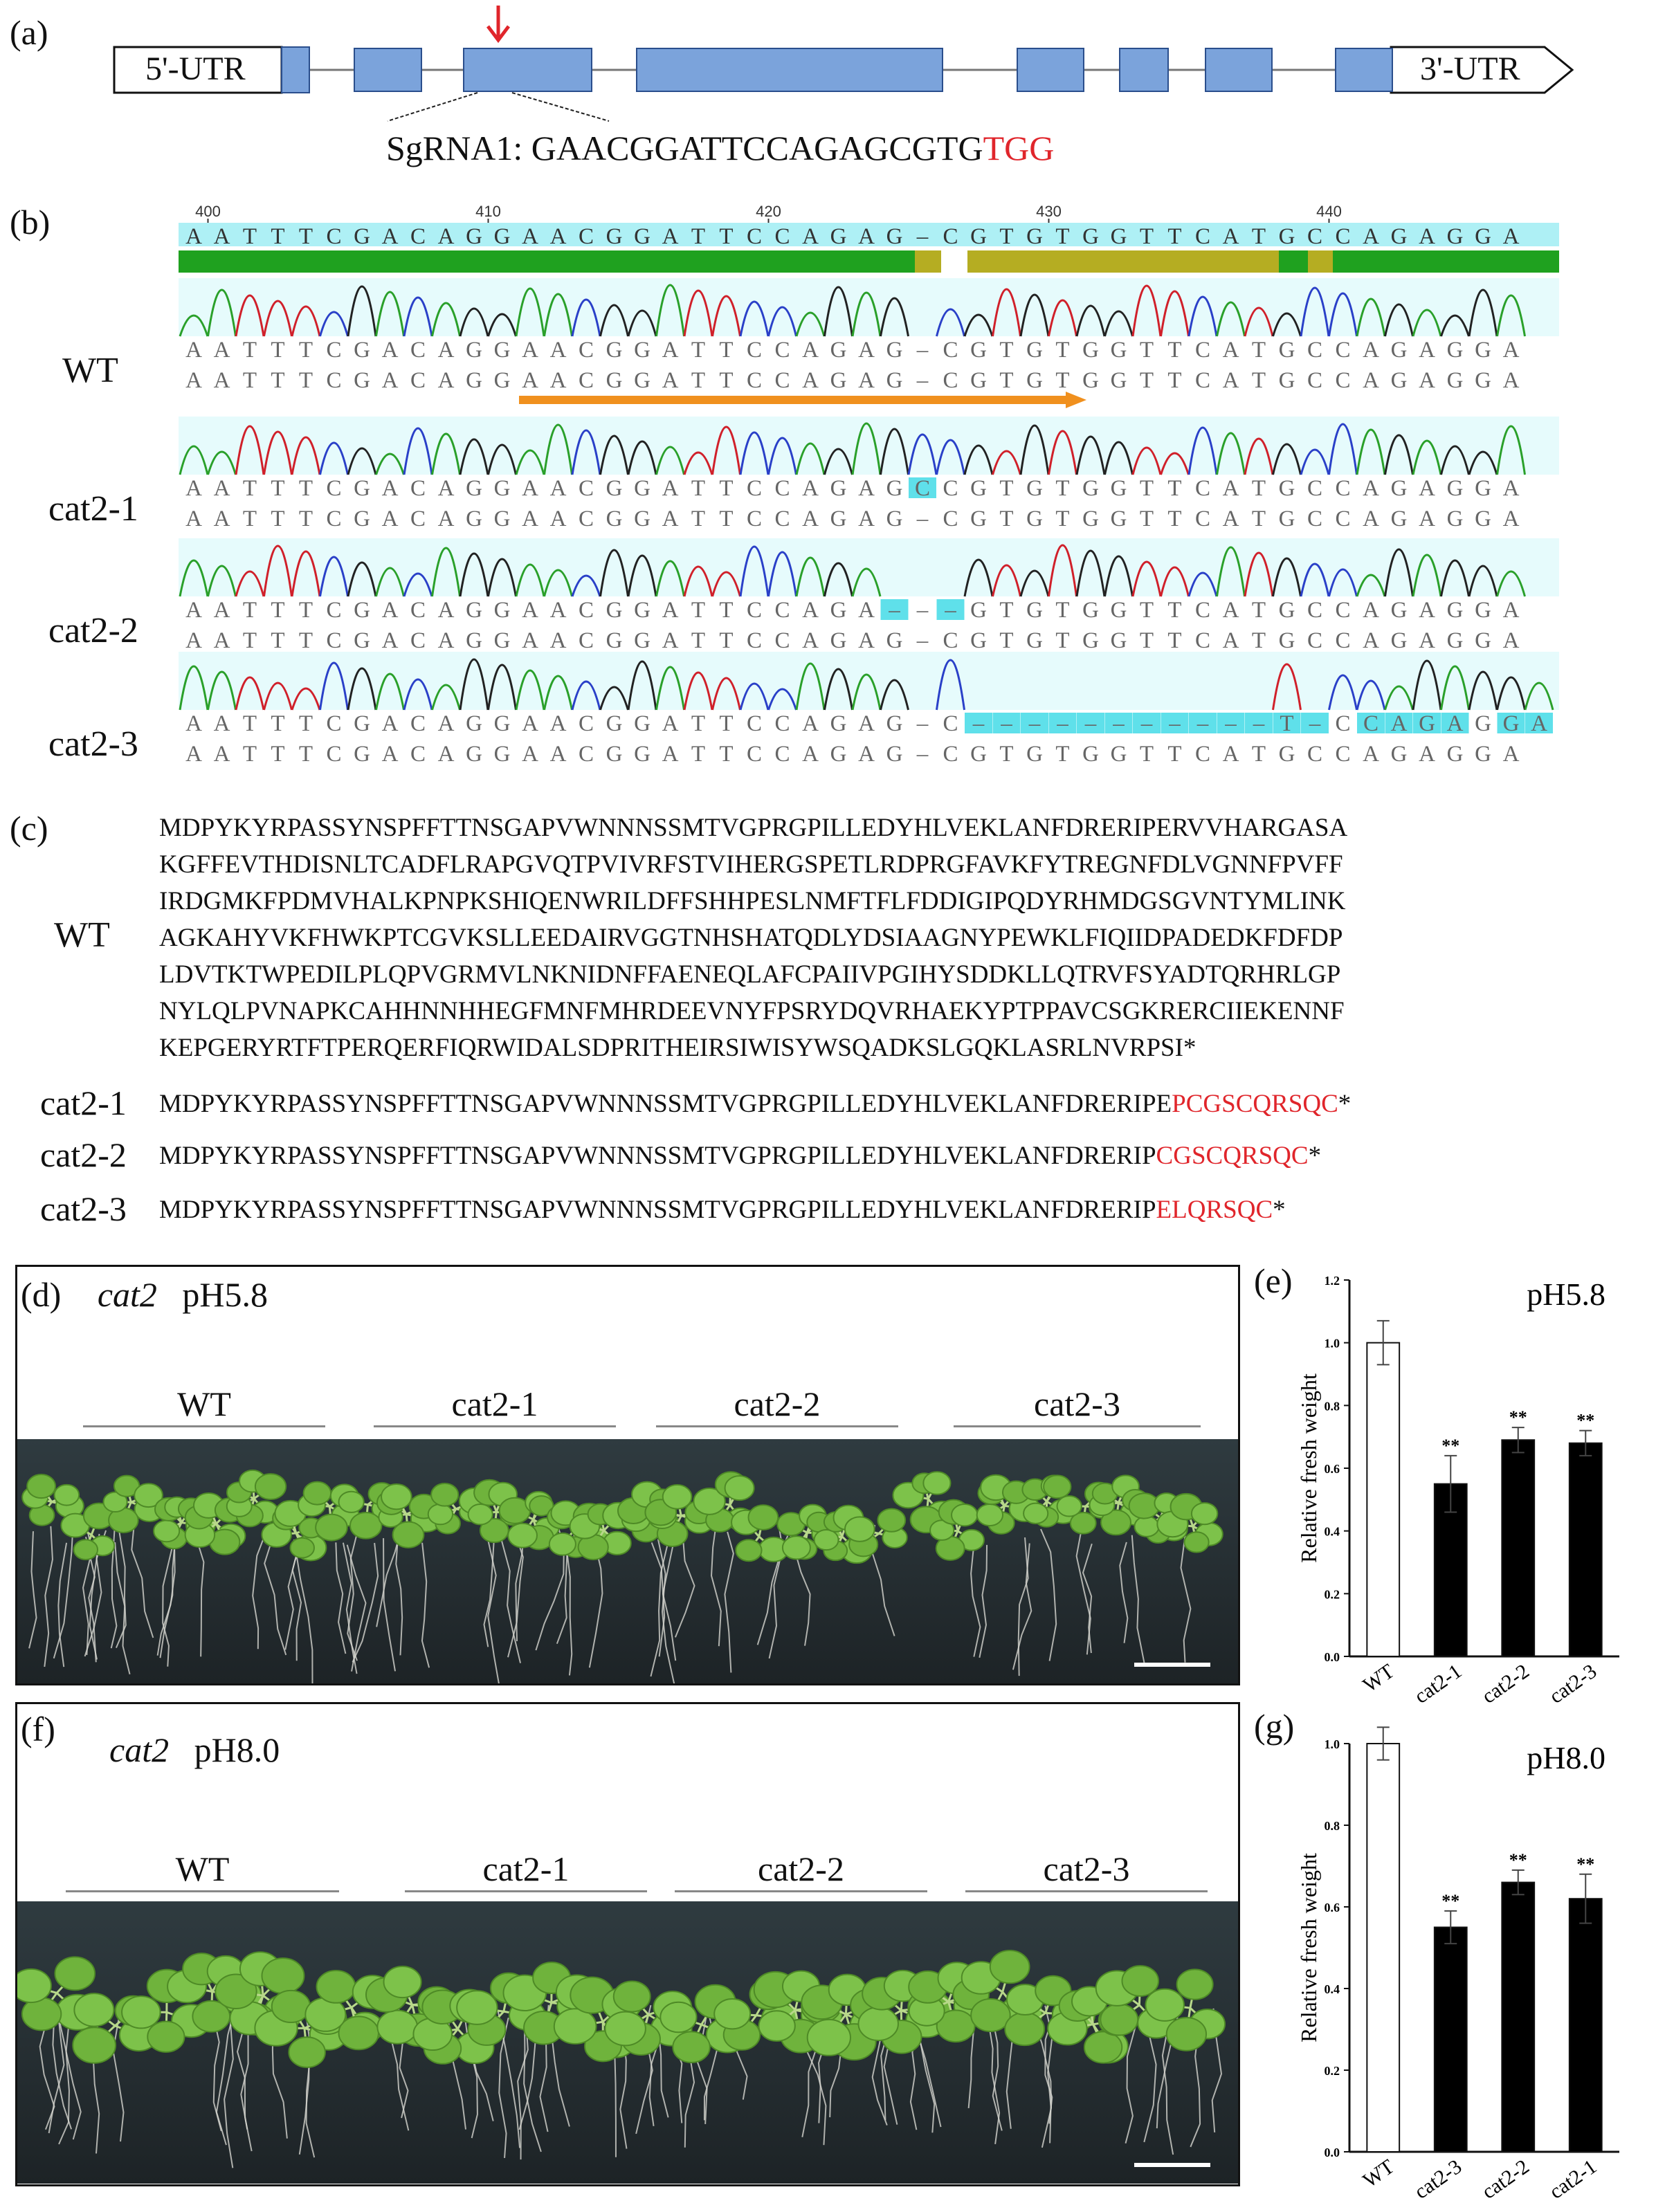 The height and width of the screenshot is (2212, 1656). What do you see at coordinates (82, 935) in the screenshot?
I see `wt-protein-name: WT` at bounding box center [82, 935].